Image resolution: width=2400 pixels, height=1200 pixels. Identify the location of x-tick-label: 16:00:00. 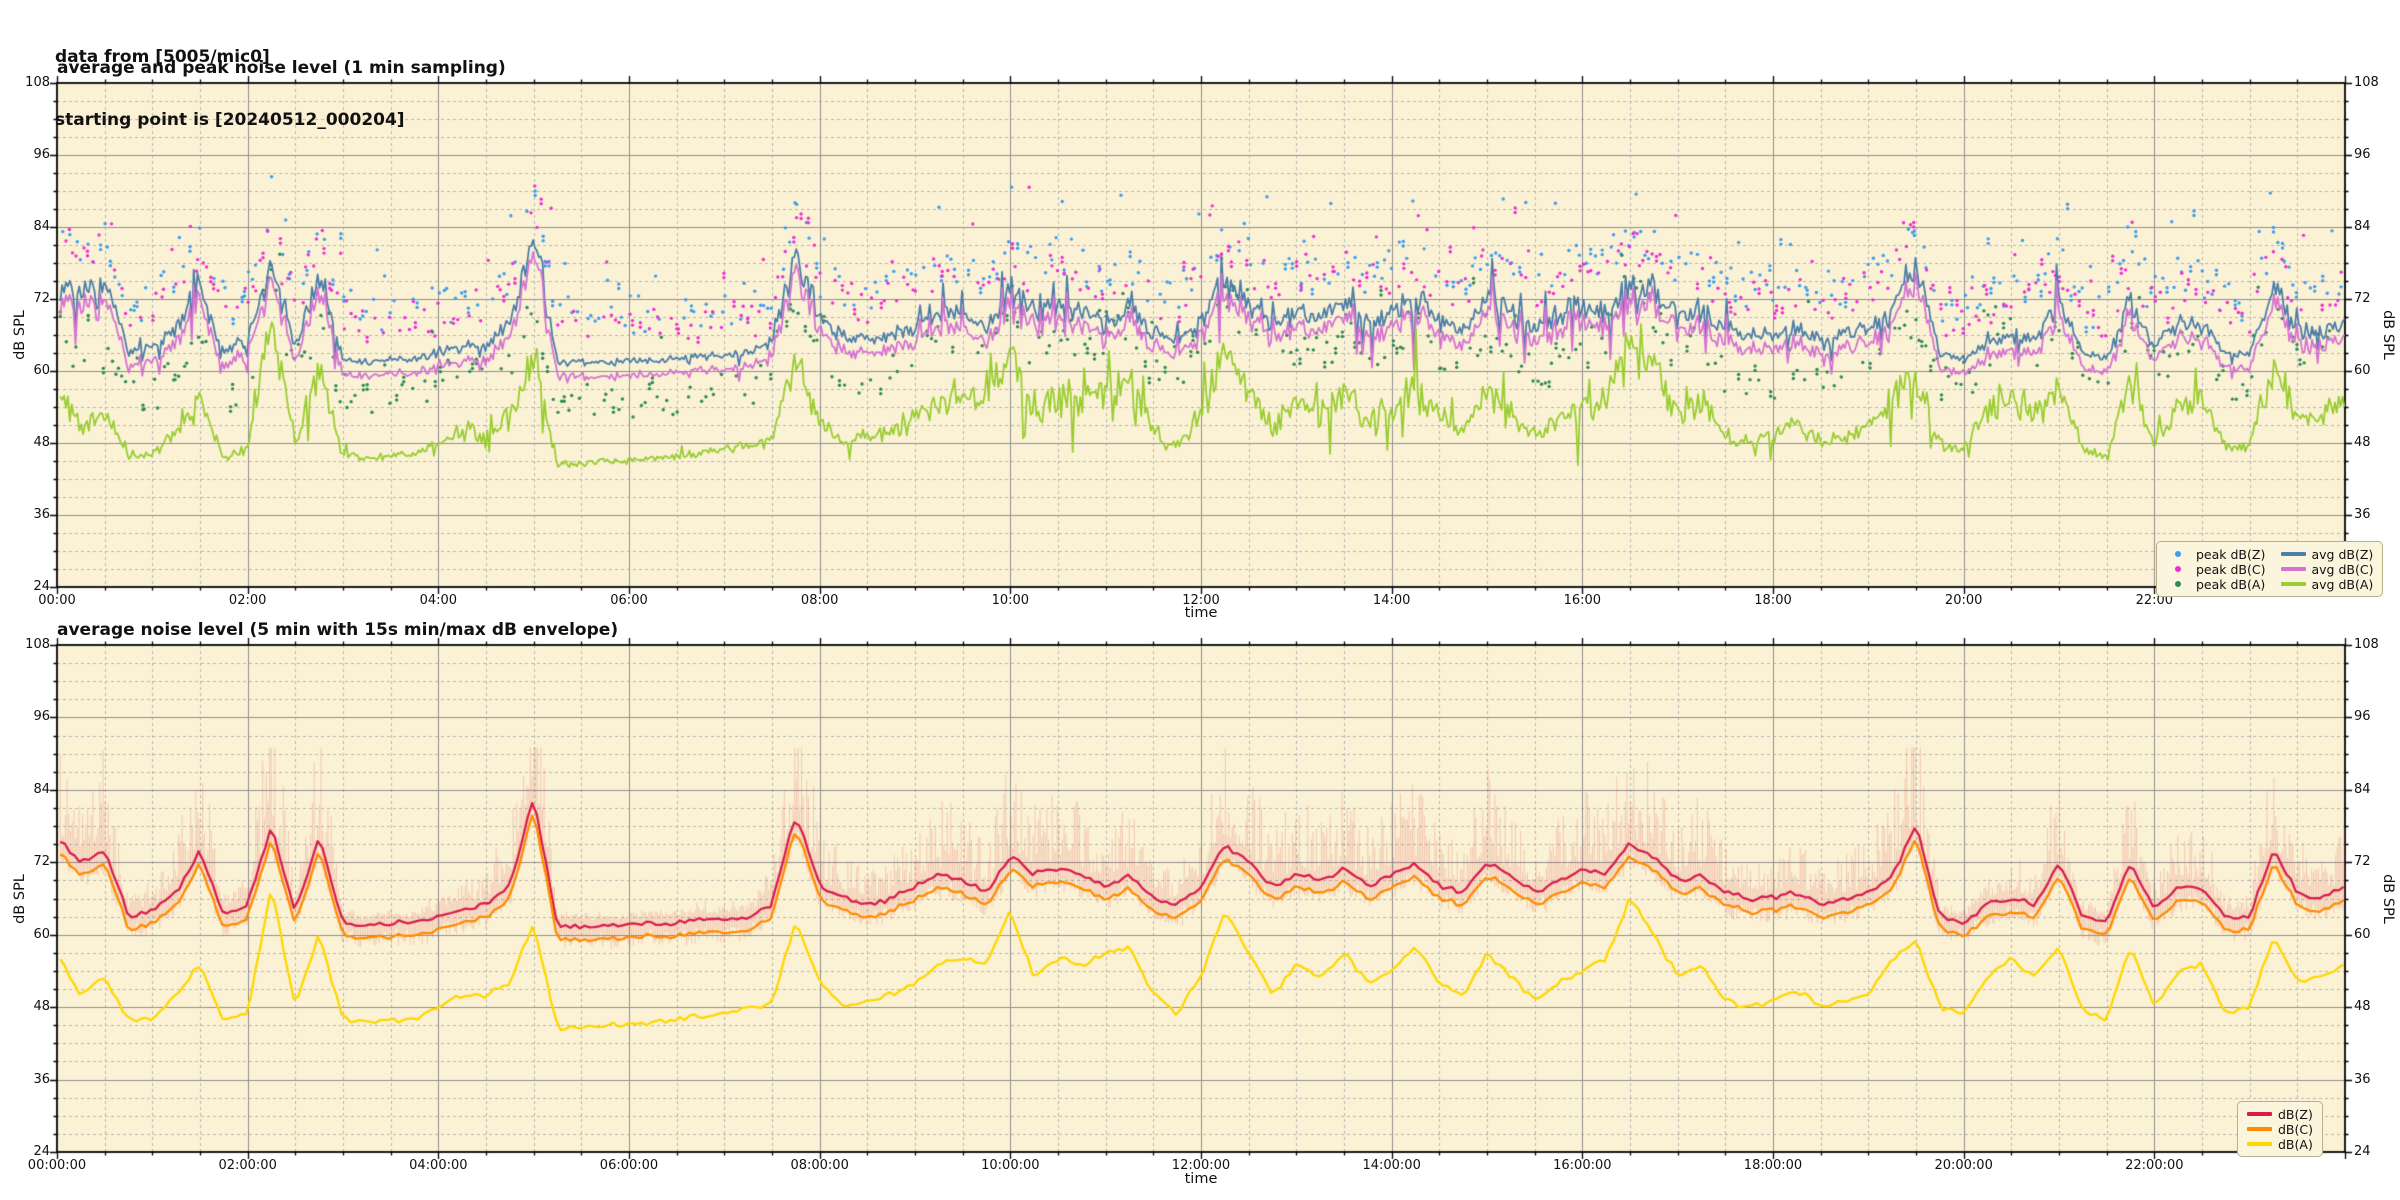
(1582, 1165).